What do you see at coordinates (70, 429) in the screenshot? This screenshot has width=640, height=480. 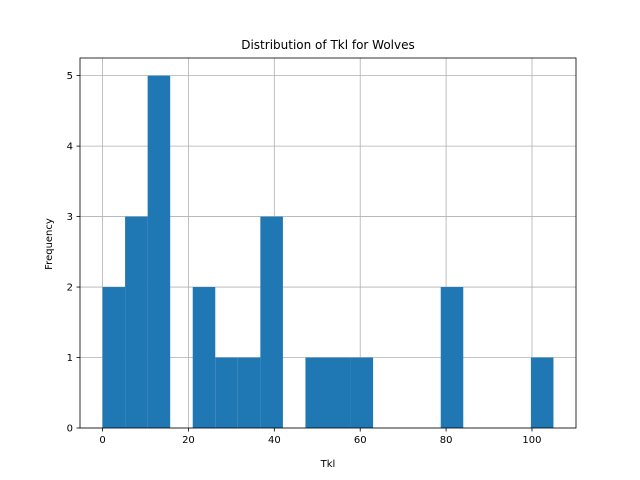 I see `y-tick-label: 0` at bounding box center [70, 429].